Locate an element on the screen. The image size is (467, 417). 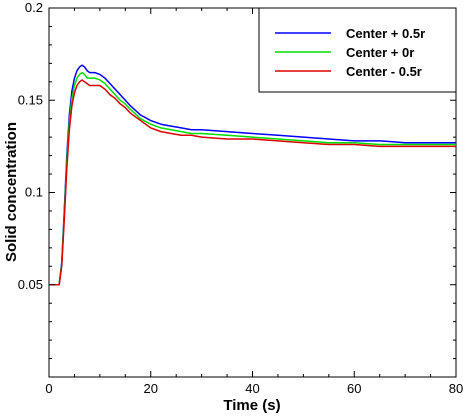
x-tick-label: 60 is located at coordinates (354, 388).